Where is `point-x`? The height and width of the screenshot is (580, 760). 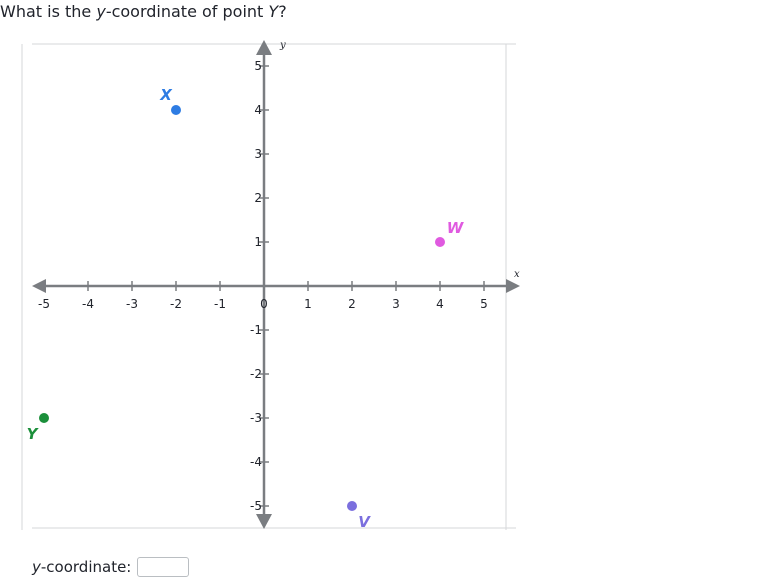
point-x is located at coordinates (176, 110).